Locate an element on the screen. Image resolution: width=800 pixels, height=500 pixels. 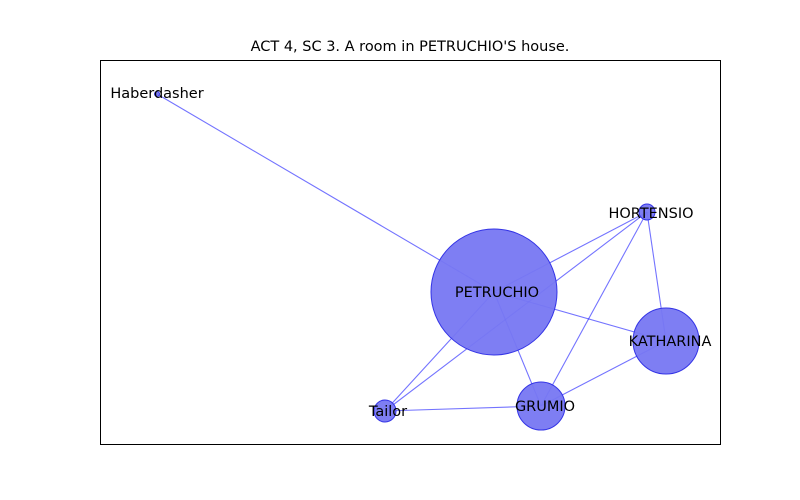
node-haberdasher is located at coordinates (157, 94).